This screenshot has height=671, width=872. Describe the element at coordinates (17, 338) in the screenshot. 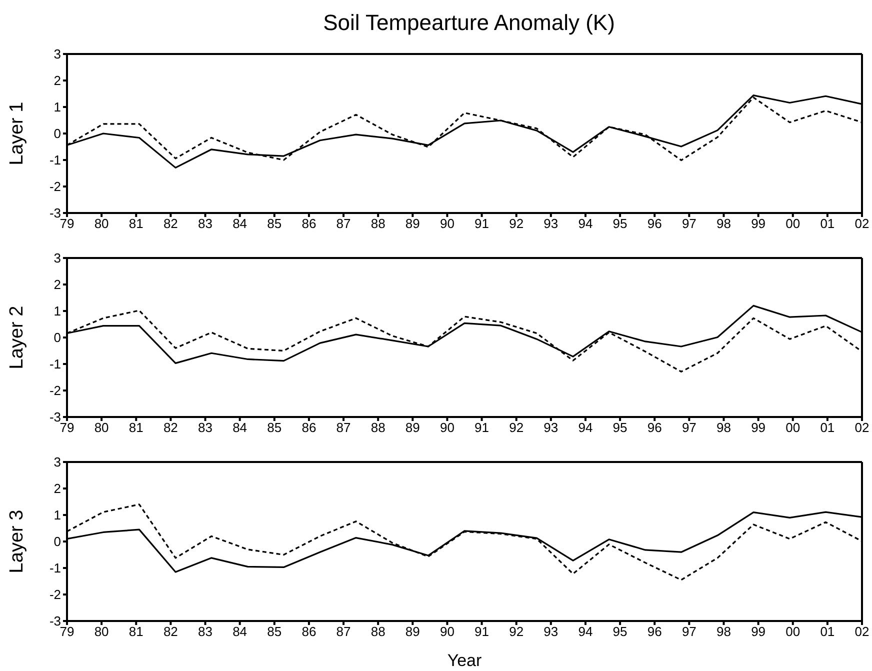

I see `y-axis-title: Layer 2` at that location.